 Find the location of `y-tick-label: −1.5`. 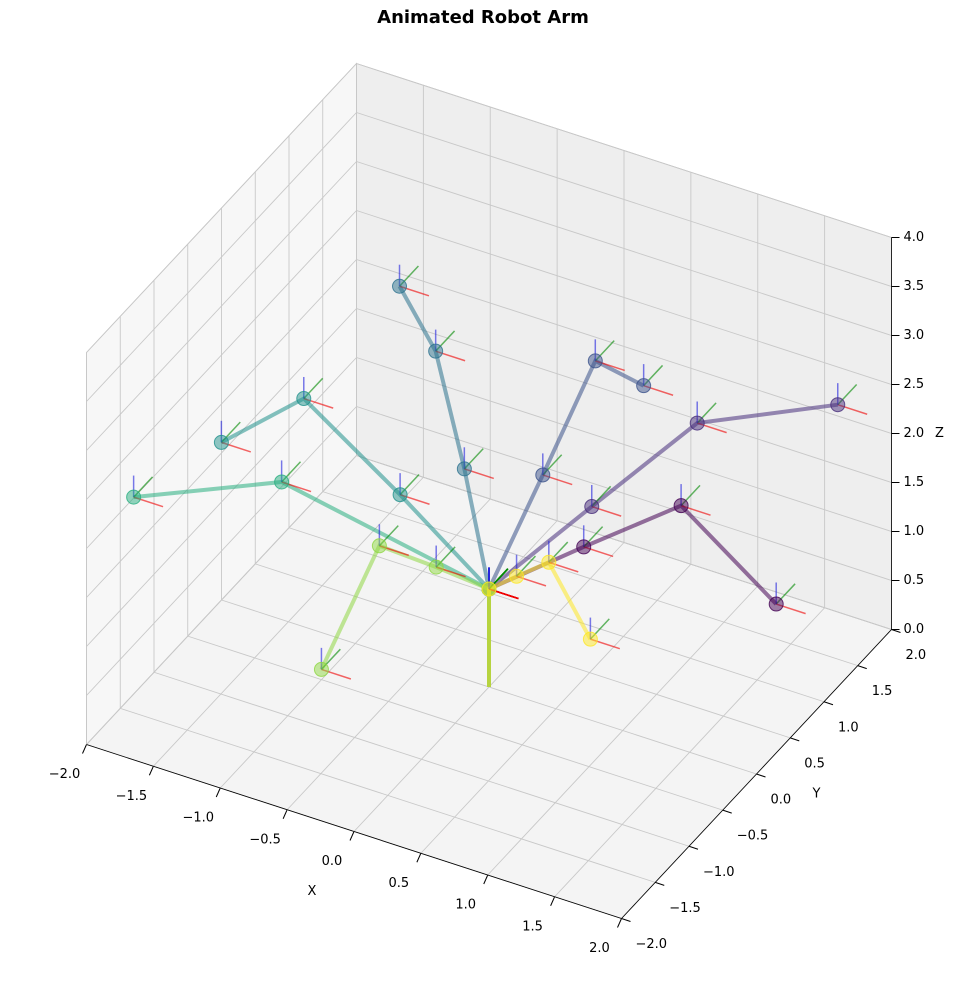

y-tick-label: −1.5 is located at coordinates (685, 908).